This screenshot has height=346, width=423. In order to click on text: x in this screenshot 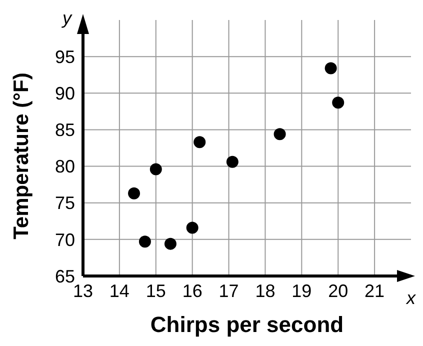, I will do `click(411, 298)`.